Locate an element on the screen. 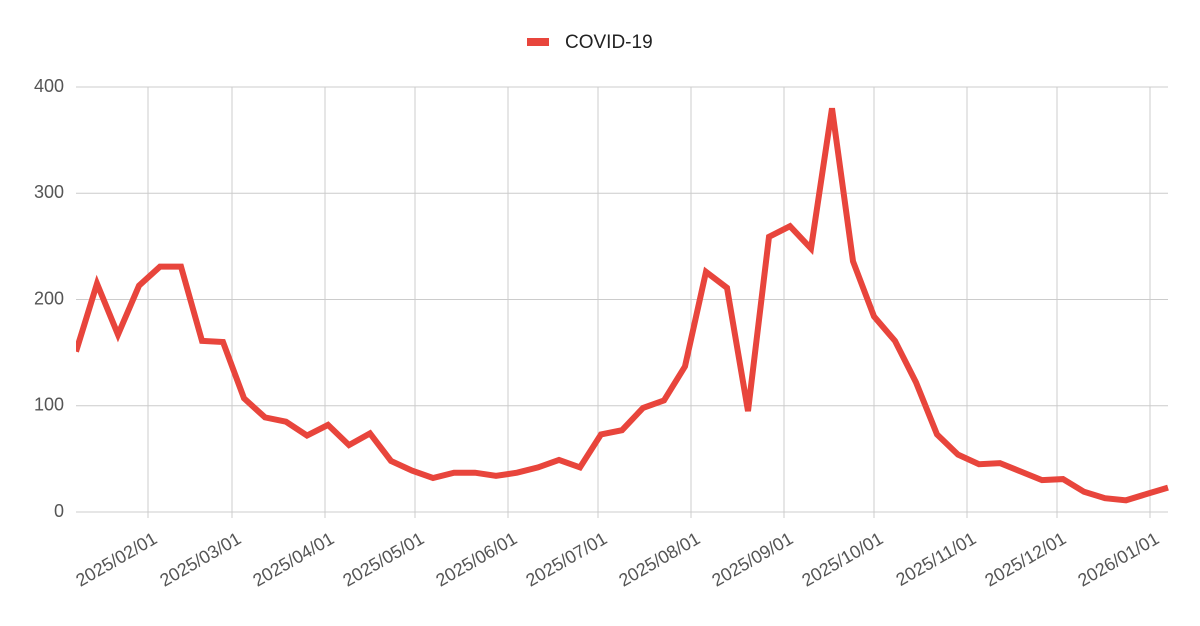 This screenshot has width=1200, height=626. y-tick-label: 100 is located at coordinates (49, 405).